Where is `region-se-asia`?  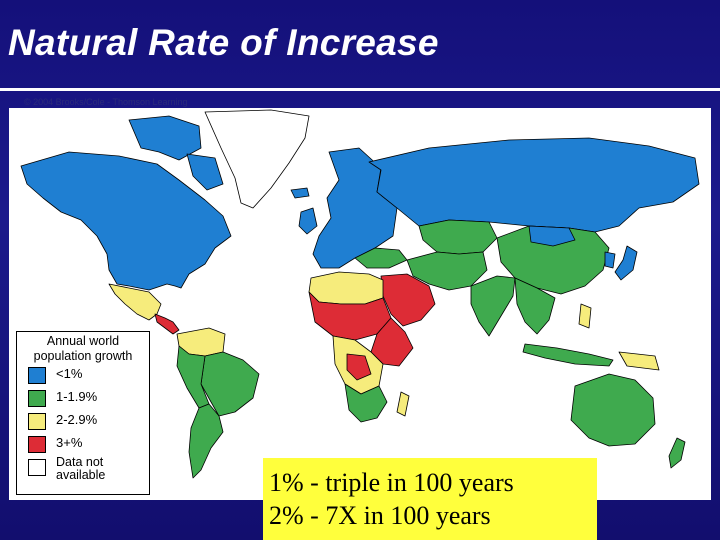
region-se-asia is located at coordinates (535, 306).